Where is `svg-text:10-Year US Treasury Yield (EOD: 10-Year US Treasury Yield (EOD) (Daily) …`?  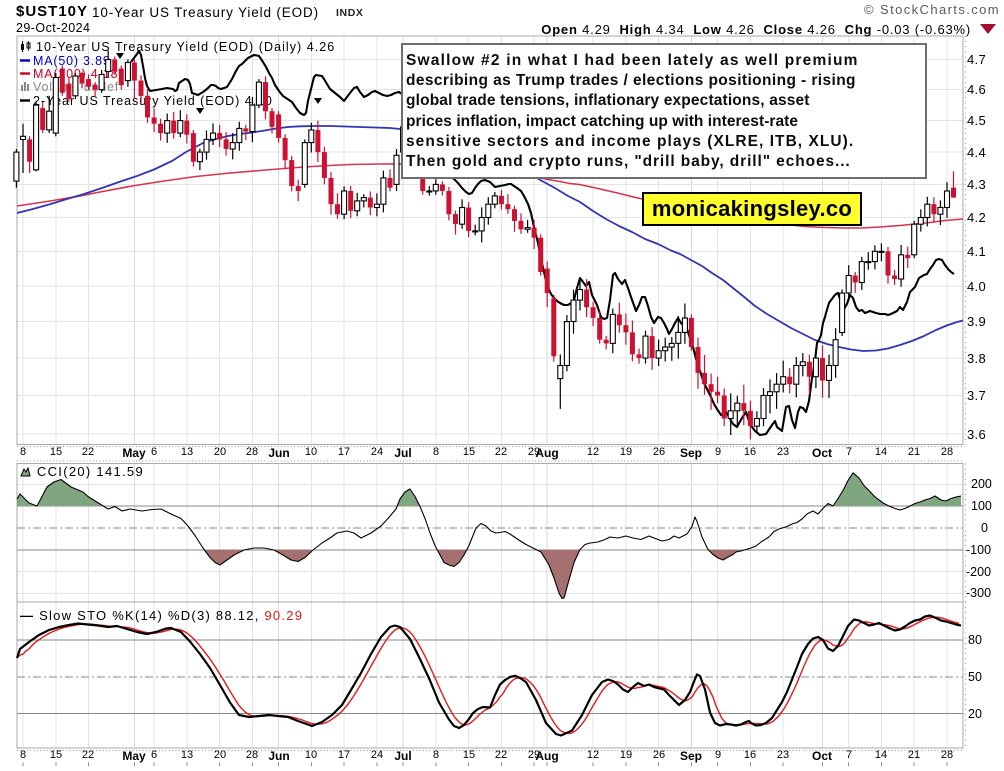
svg-text:10-Year US Treasury Yield (EOD: 10-Year US Treasury Yield (EOD) (Daily) … is located at coordinates (185, 47).